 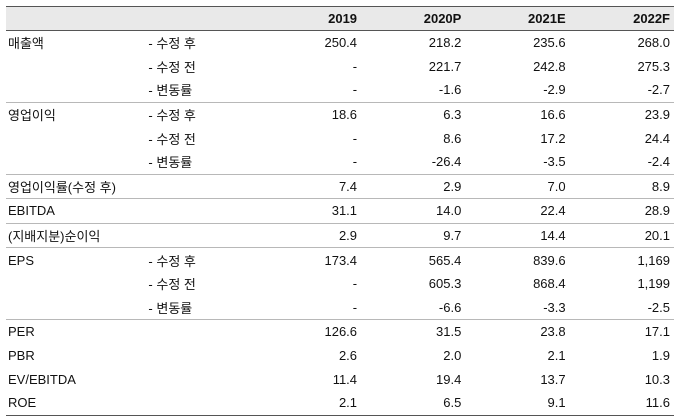 I want to click on table-row: 매출액 - 수정 후 250.4 218.2 235.6 268.0, so click(x=340, y=43).